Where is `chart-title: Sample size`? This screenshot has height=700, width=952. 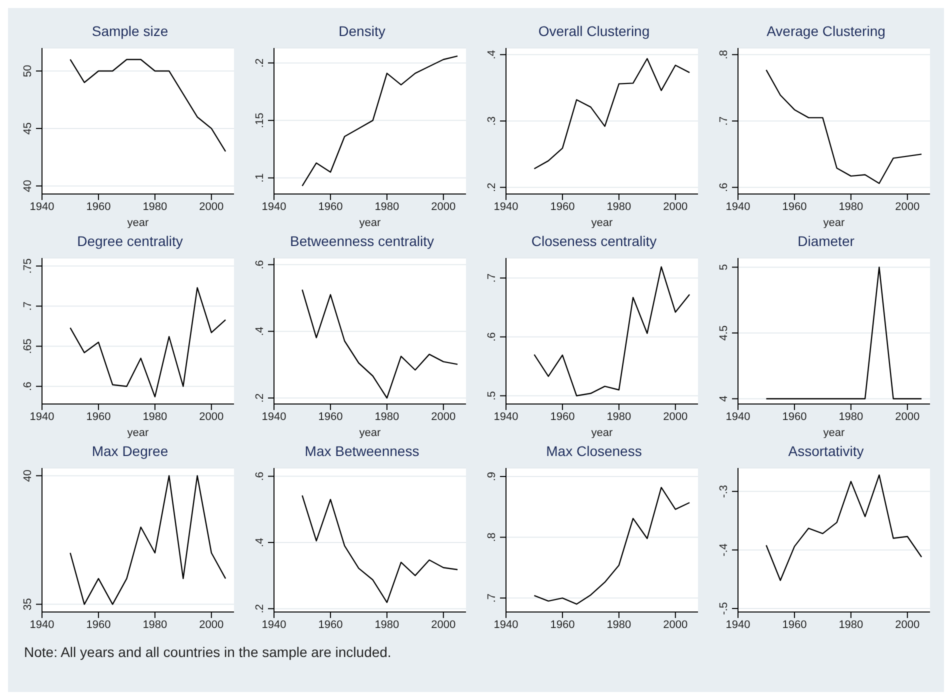 chart-title: Sample size is located at coordinates (130, 31).